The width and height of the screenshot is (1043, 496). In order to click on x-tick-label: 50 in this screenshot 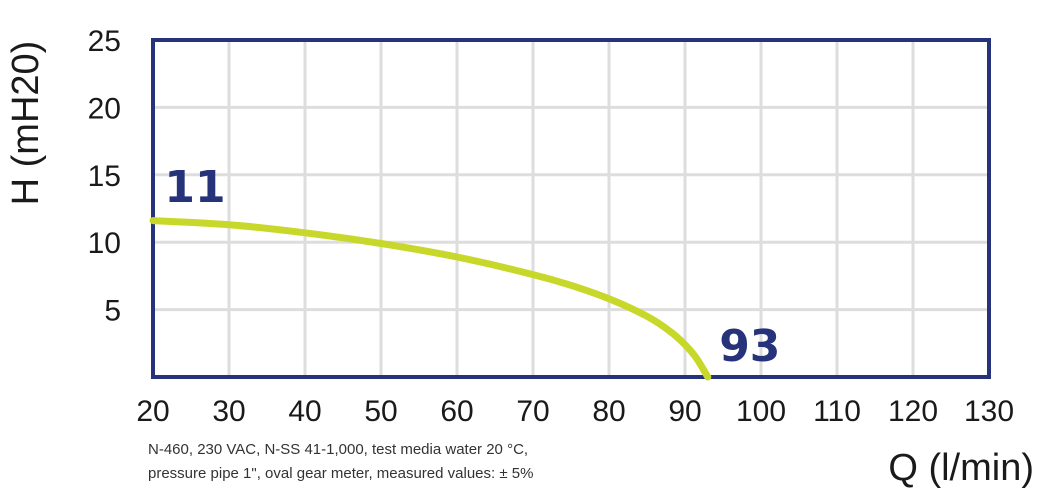, I will do `click(380, 411)`.